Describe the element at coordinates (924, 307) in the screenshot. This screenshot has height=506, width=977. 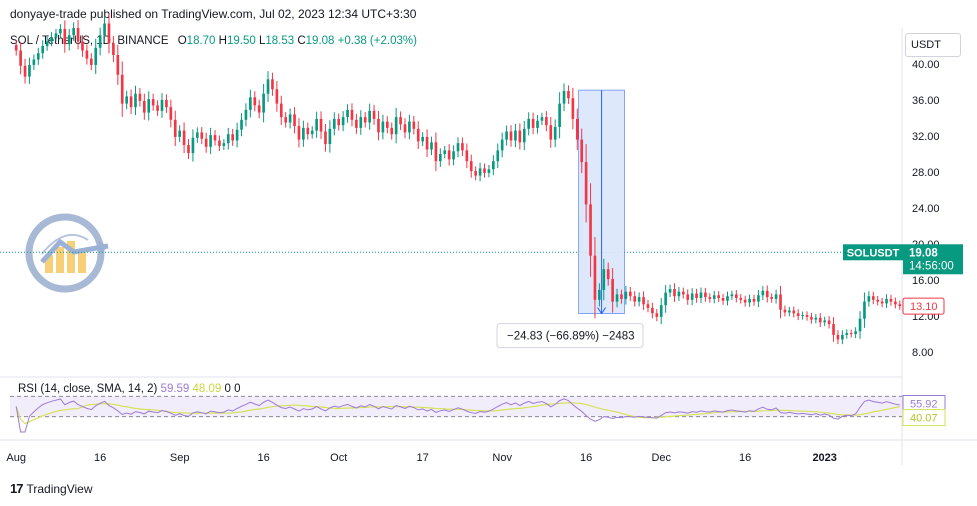
I see `marker-price-tag: 13.10` at that location.